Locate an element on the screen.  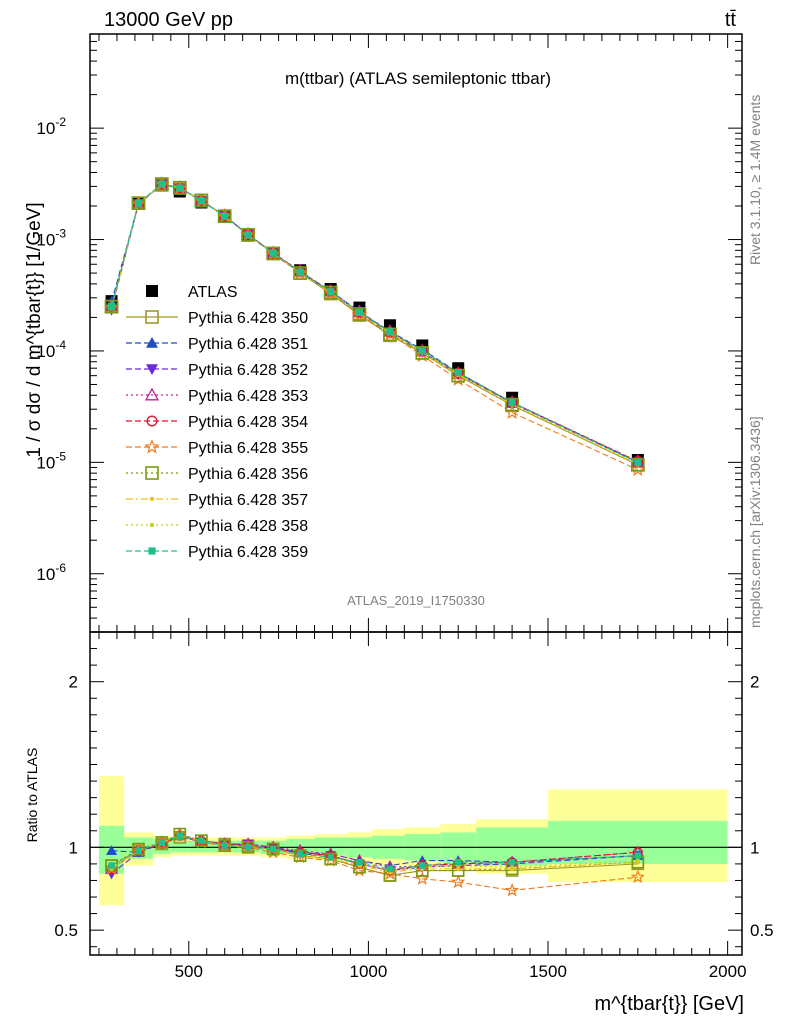
x-tick-label: 2000 is located at coordinates (728, 971).